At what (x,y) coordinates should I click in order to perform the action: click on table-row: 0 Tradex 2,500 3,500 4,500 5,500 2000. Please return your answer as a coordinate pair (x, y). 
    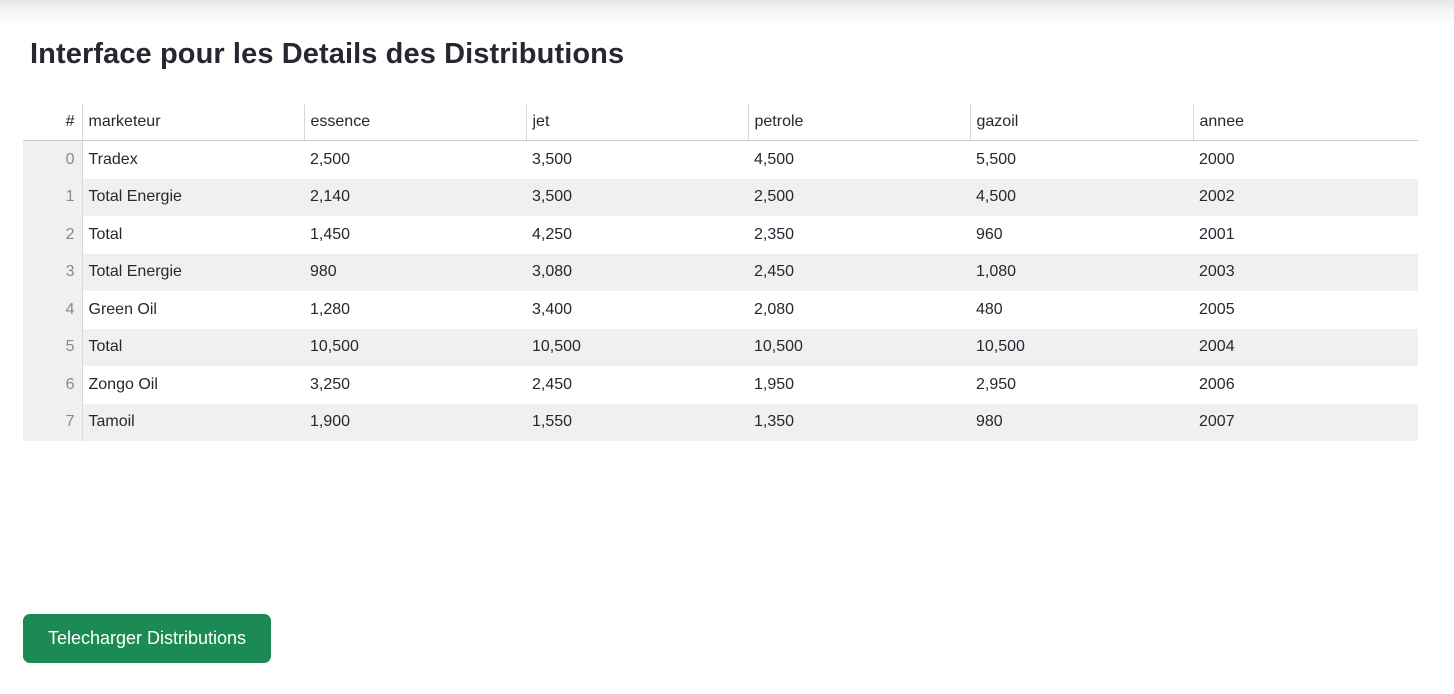
    Looking at the image, I should click on (720, 159).